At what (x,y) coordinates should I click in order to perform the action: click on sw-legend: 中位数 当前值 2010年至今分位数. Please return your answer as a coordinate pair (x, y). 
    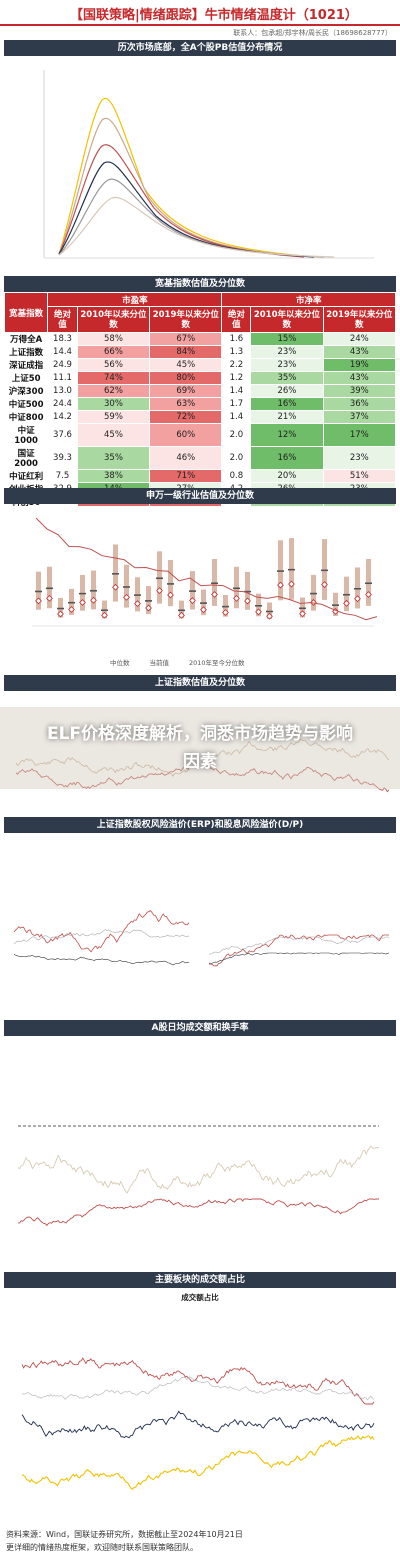
    Looking at the image, I should click on (177, 662).